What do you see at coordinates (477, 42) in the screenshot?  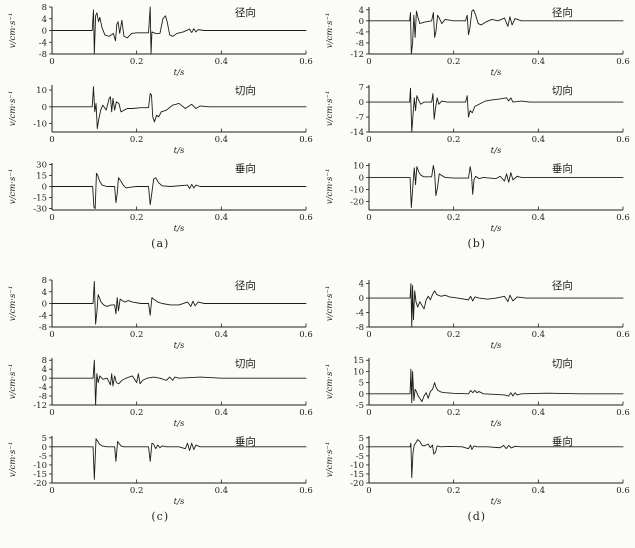 I see `subplot-径向: 40-4-8-120 0.2 0.4 0.6t/sv/cm·s⁻¹ 径向` at bounding box center [477, 42].